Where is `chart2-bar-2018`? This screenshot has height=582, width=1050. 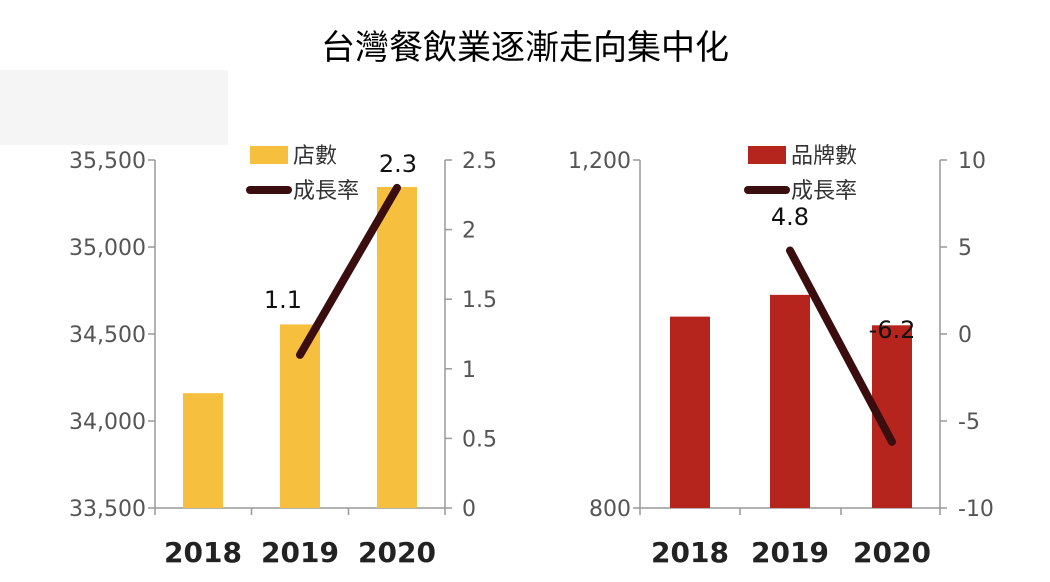 chart2-bar-2018 is located at coordinates (690, 412).